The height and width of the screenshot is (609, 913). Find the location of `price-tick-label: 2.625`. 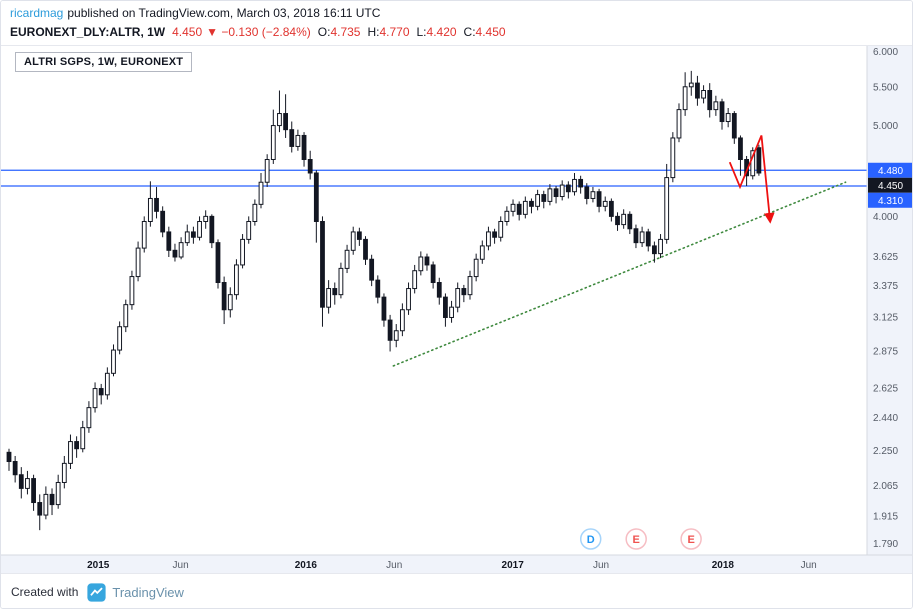

price-tick-label: 2.625 is located at coordinates (885, 388).